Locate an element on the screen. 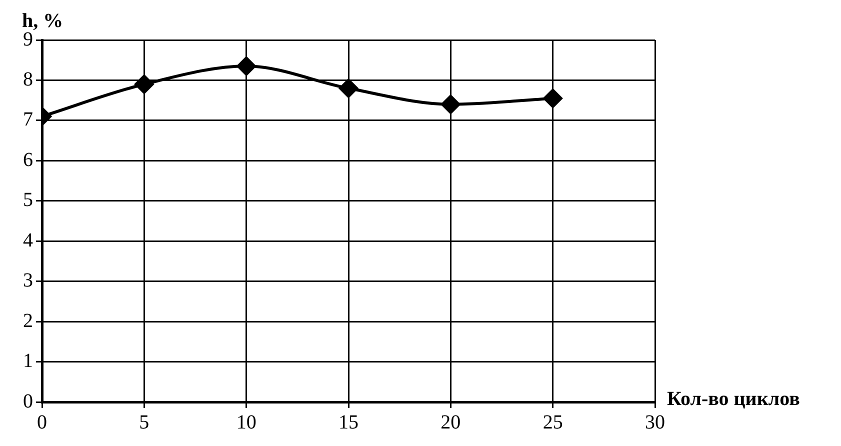 The width and height of the screenshot is (841, 446). x-axis-title: Кол-во циклов is located at coordinates (733, 399).